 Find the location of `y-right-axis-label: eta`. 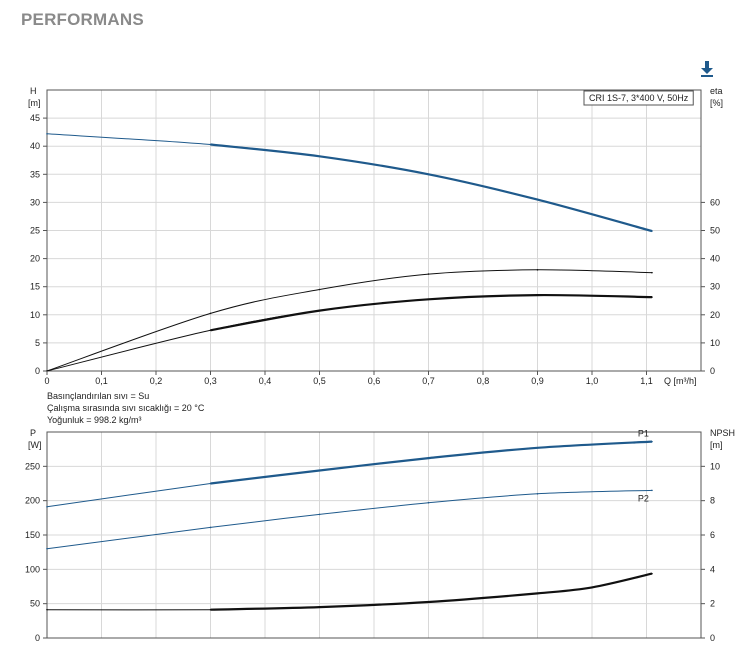

y-right-axis-label: eta is located at coordinates (716, 91).